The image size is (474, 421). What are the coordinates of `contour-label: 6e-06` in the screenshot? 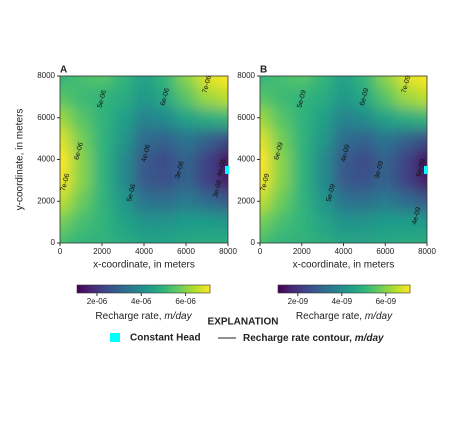 It's located at (79, 151).